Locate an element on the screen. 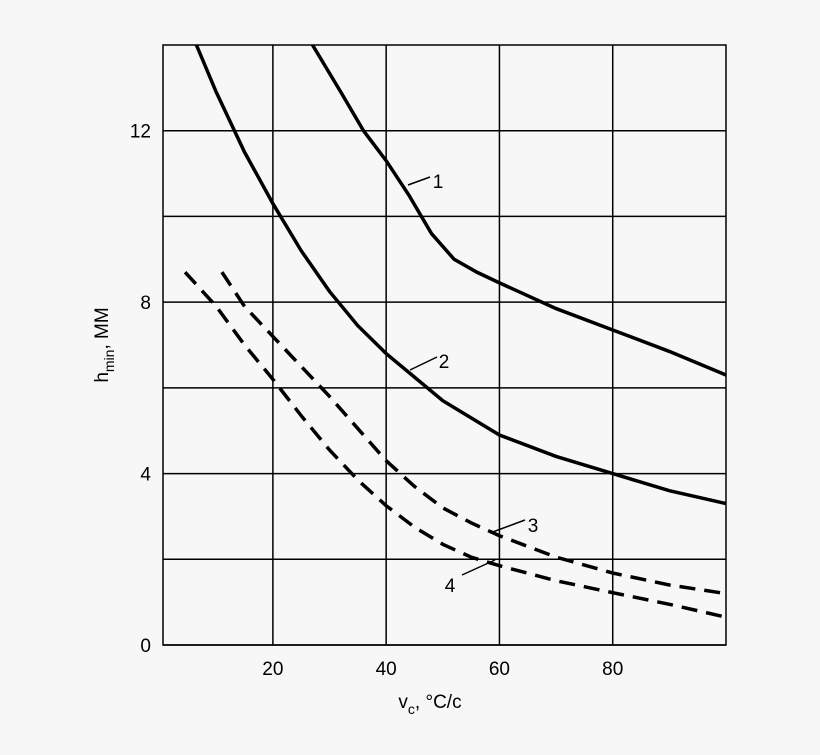  y-tick-label: 8 is located at coordinates (145, 303).